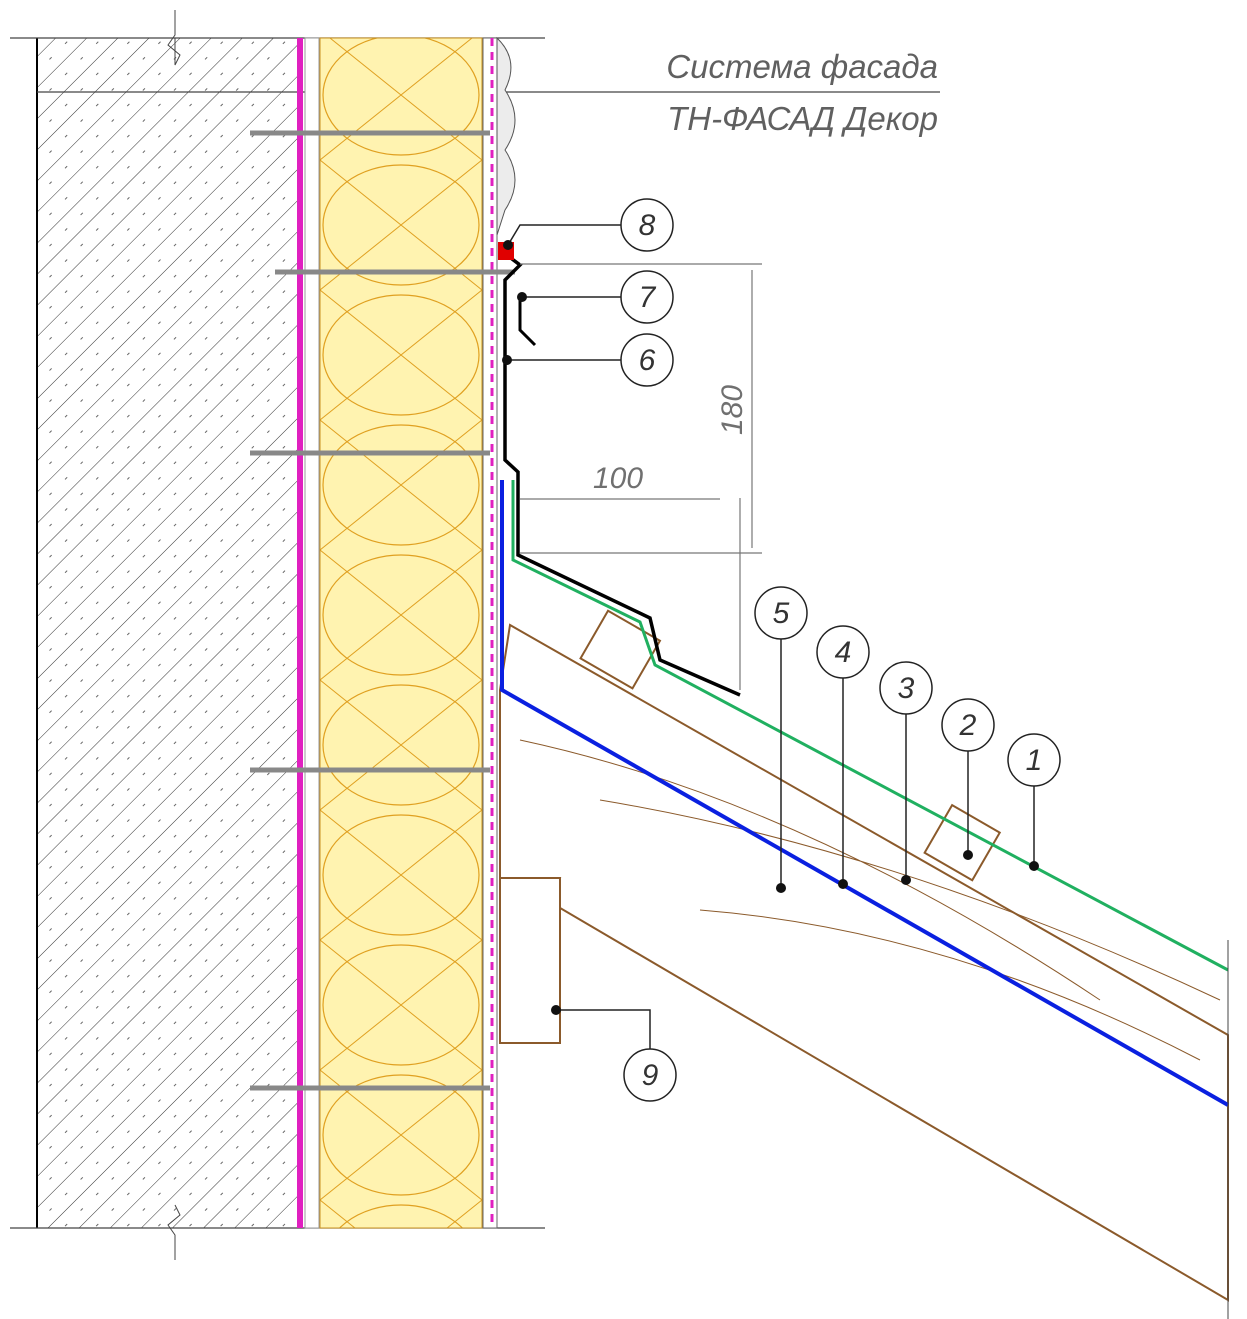 This screenshot has height=1319, width=1247. What do you see at coordinates (802, 66) in the screenshot?
I see `title-line: Система фасада` at bounding box center [802, 66].